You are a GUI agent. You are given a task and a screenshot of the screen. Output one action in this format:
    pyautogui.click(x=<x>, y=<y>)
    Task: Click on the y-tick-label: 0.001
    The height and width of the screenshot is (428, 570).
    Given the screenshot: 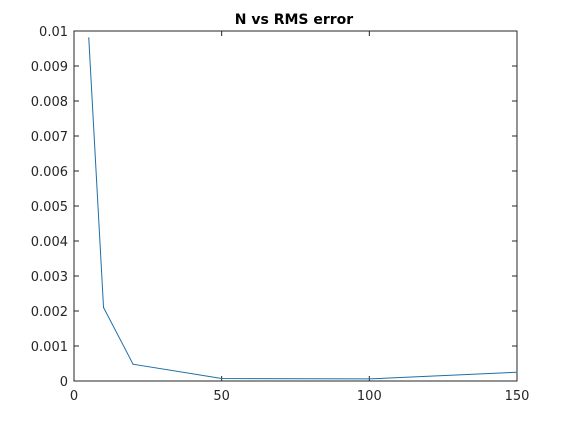 What is the action you would take?
    pyautogui.click(x=49, y=347)
    